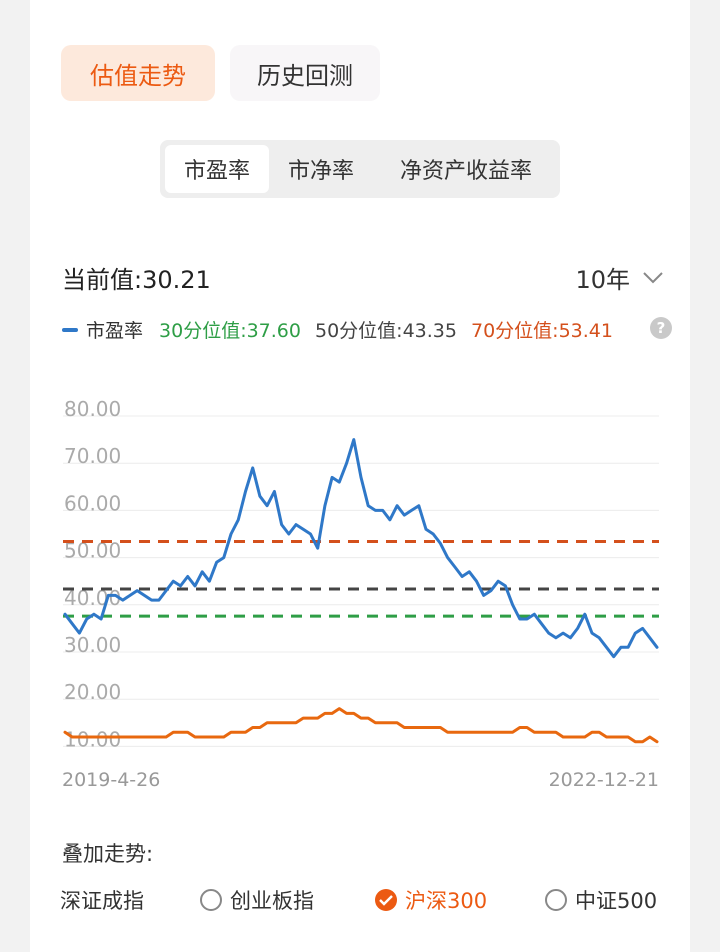 The image size is (720, 952). What do you see at coordinates (360, 169) in the screenshot?
I see `metric-segmented-control: 市盈率 市净率 净资产收益率` at bounding box center [360, 169].